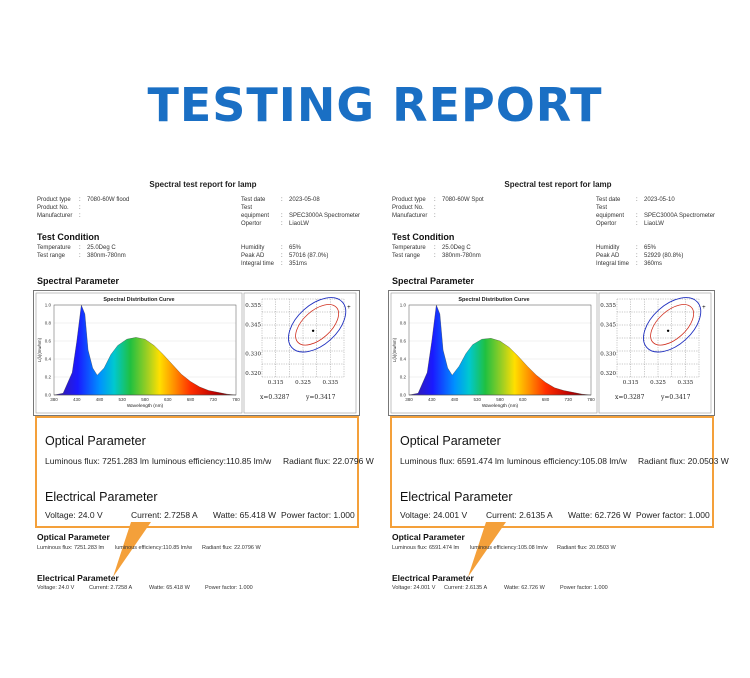 This screenshot has height=678, width=750. Describe the element at coordinates (48, 341) in the screenshot. I see `y-tick-label: 0.6` at that location.